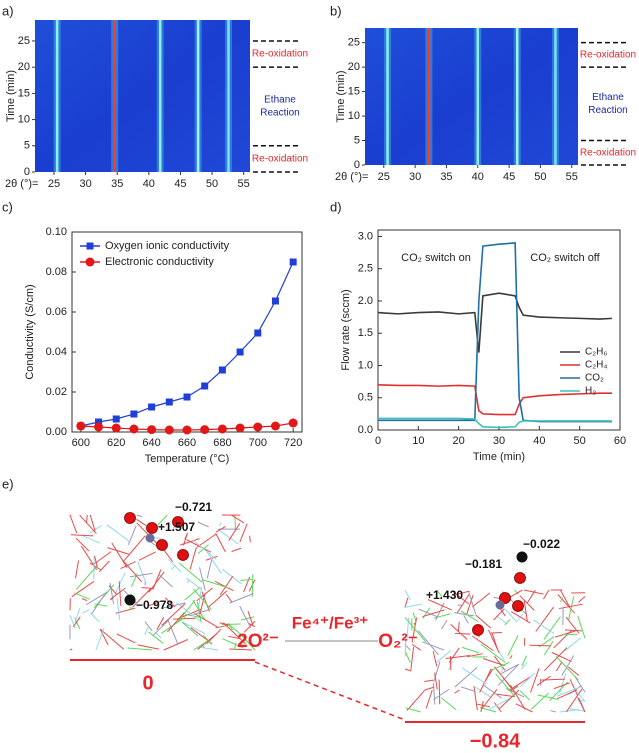 The image size is (639, 753). What do you see at coordinates (341, 96) in the screenshot?
I see `y-axis-label: Time (min)` at bounding box center [341, 96].